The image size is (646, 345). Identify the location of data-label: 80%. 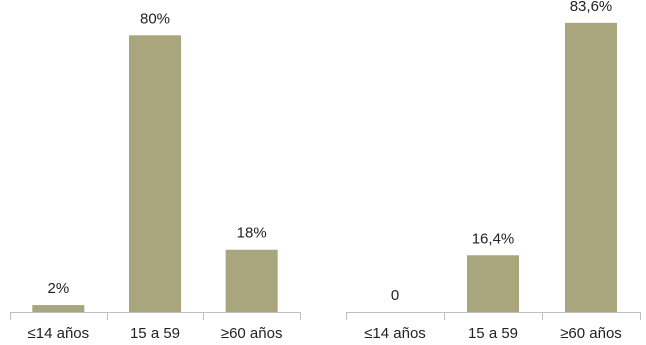
(155, 18).